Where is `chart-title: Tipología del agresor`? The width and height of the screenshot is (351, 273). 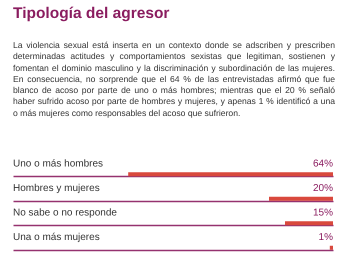 chart-title: Tipología del agresor is located at coordinates (91, 14).